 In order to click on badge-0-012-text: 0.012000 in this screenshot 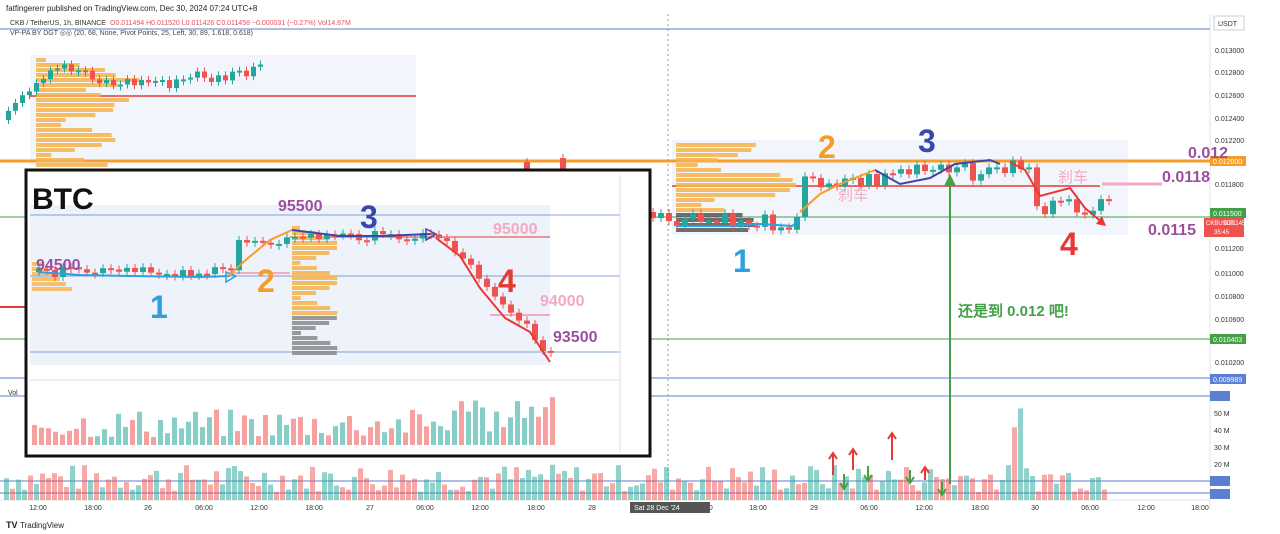, I will do `click(1227, 162)`.